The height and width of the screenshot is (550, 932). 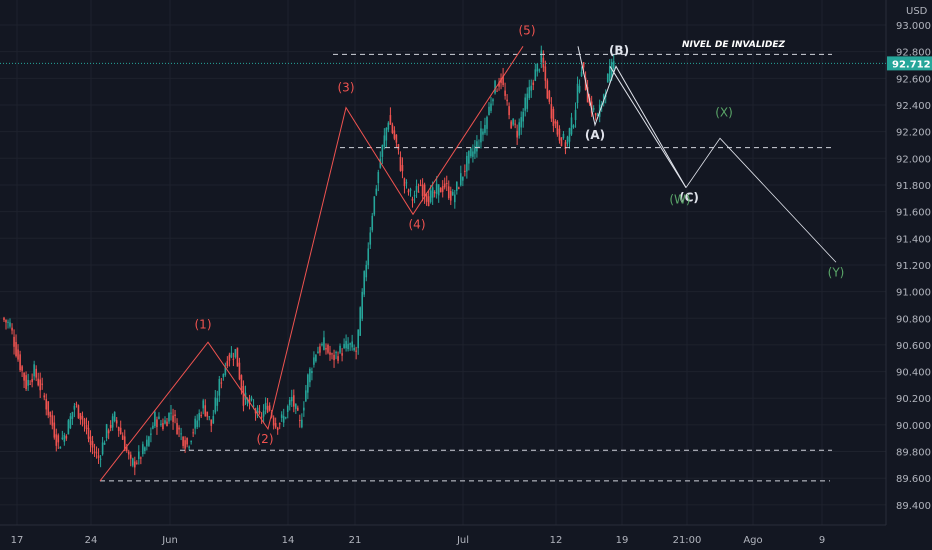 What do you see at coordinates (632, 117) in the screenshot?
I see `corrective-abc-line` at bounding box center [632, 117].